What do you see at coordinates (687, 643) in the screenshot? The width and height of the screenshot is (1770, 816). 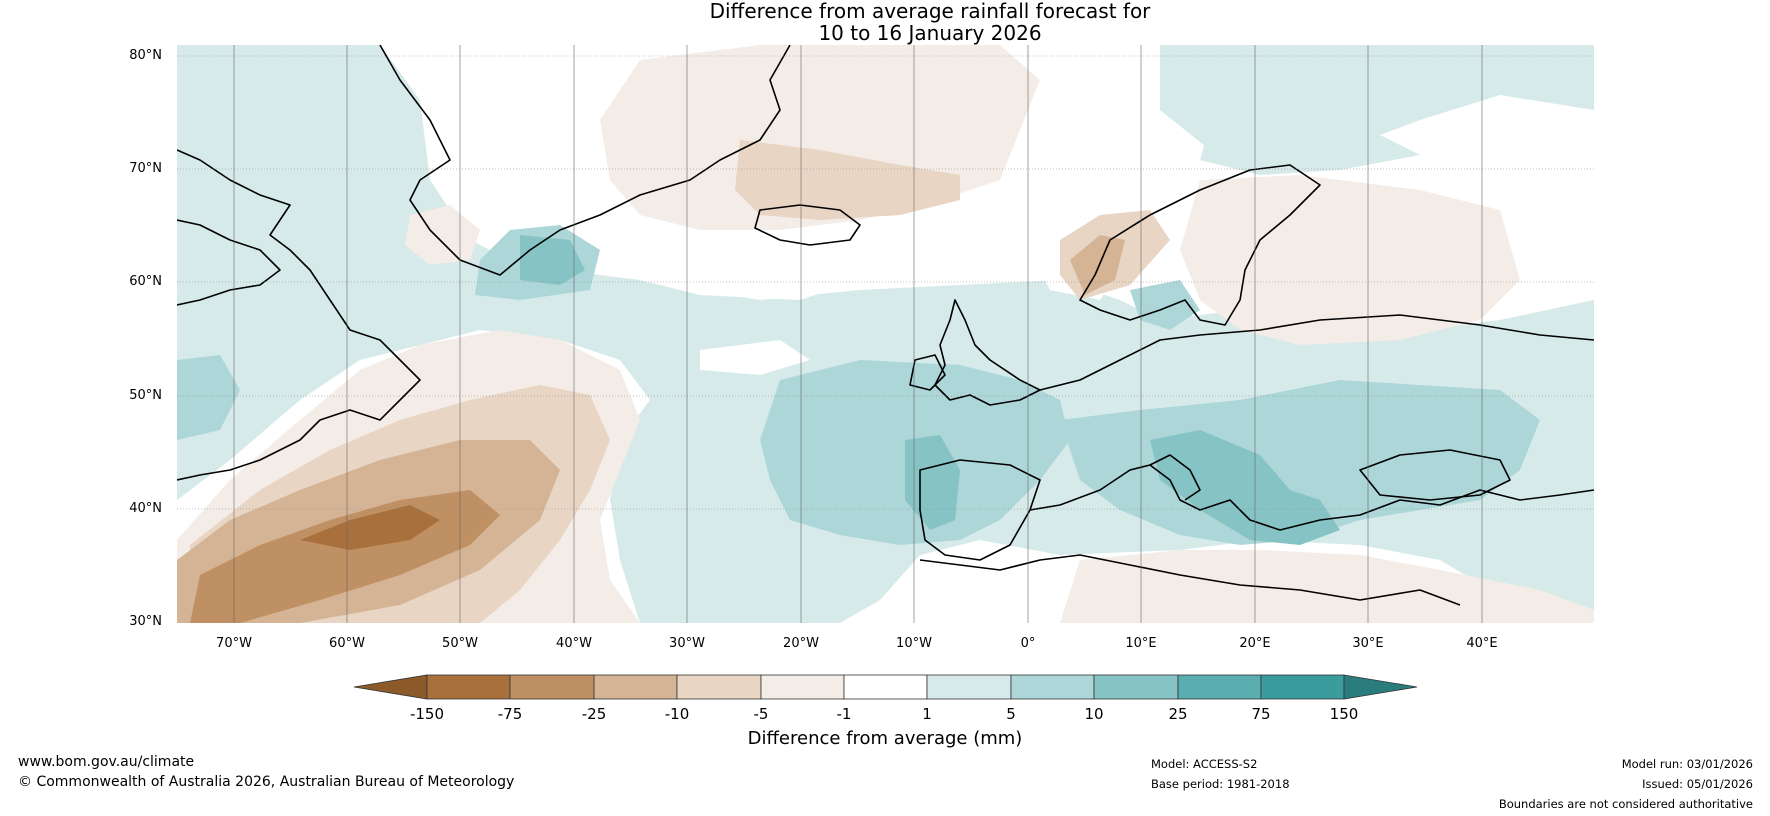 I see `lon-label-30w: 30°W` at bounding box center [687, 643].